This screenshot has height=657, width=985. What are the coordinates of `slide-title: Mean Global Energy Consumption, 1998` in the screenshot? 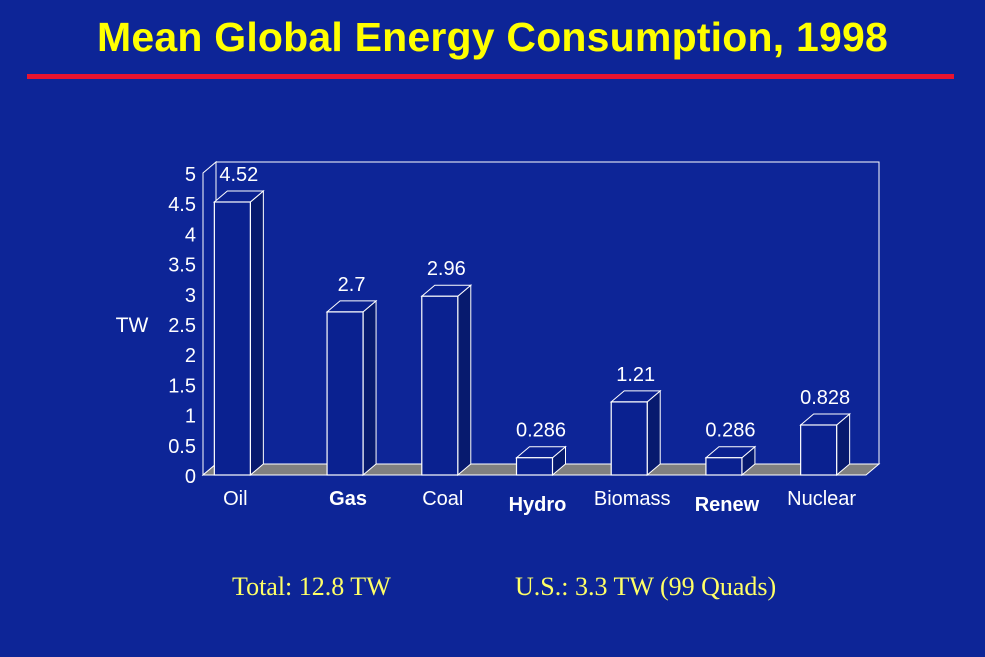 It's located at (492, 37).